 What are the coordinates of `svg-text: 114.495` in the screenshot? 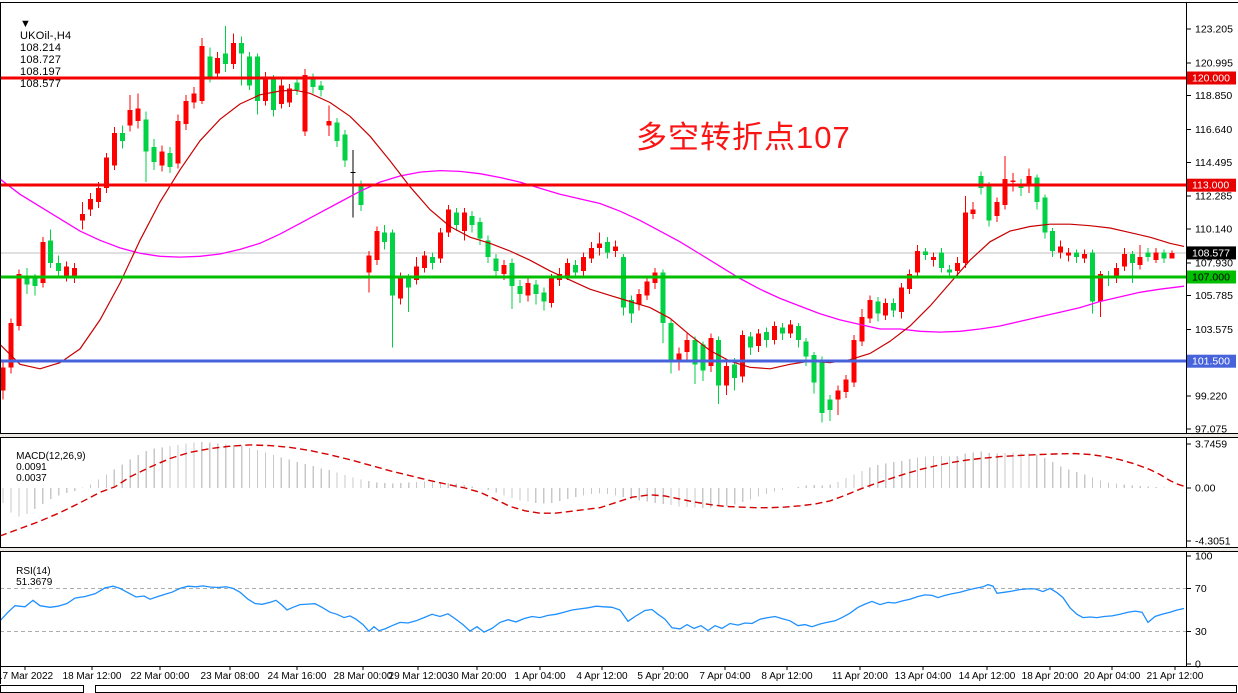 It's located at (1213, 163).